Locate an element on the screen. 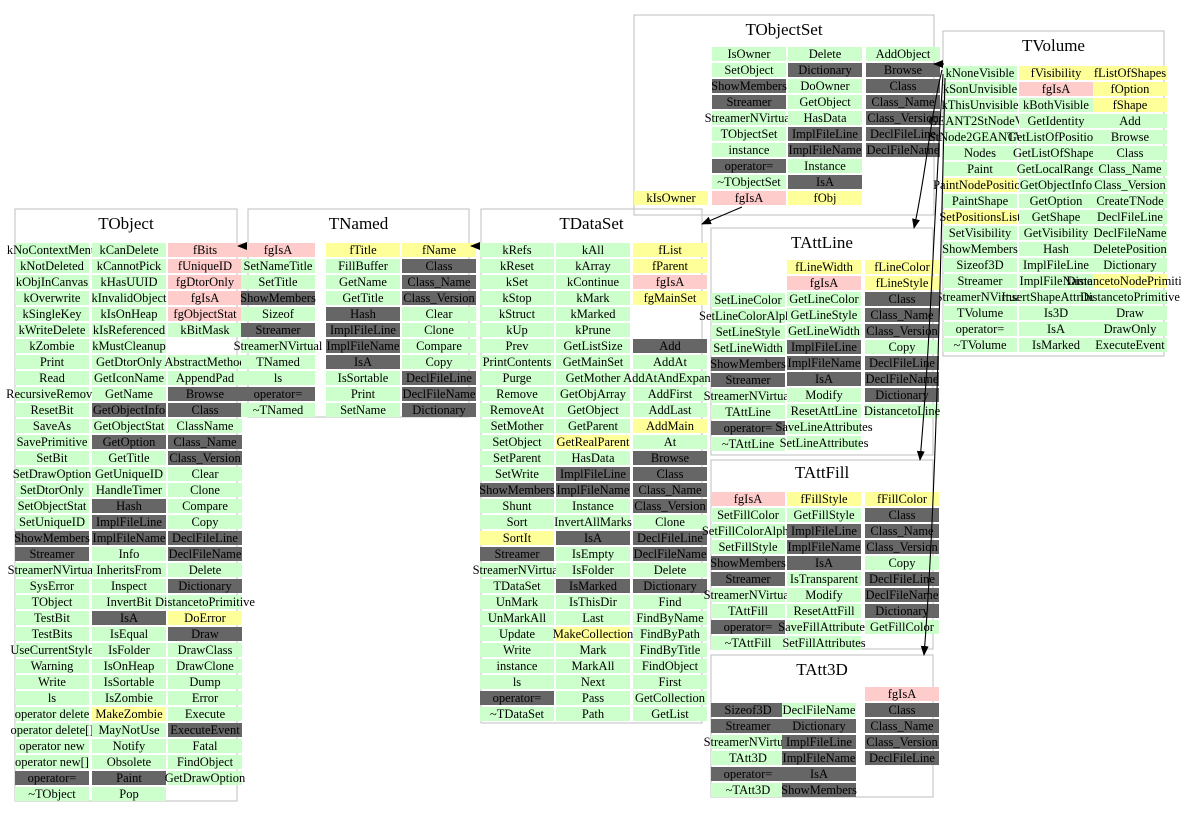 The width and height of the screenshot is (1181, 817). member-name: FindObject is located at coordinates (670, 666).